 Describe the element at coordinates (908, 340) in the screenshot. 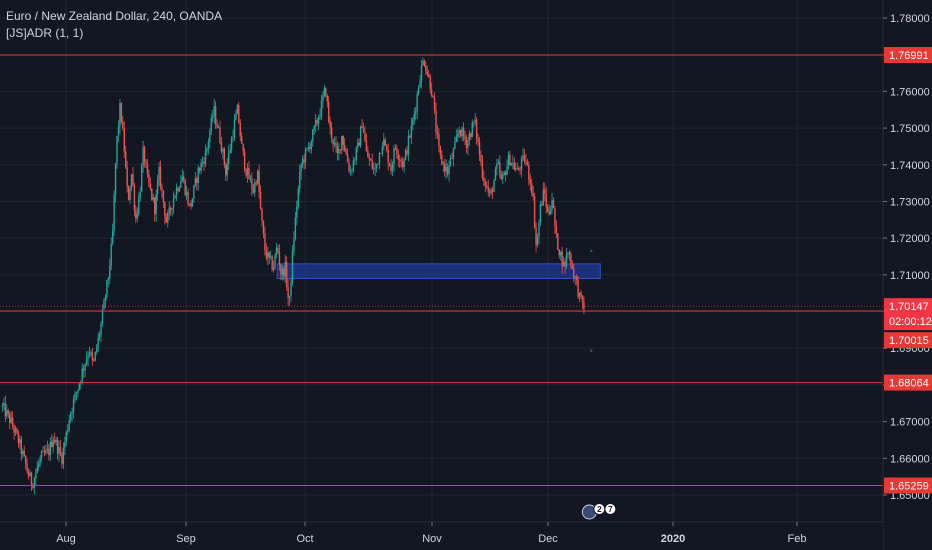

I see `level-price-tag: 1.70015` at that location.